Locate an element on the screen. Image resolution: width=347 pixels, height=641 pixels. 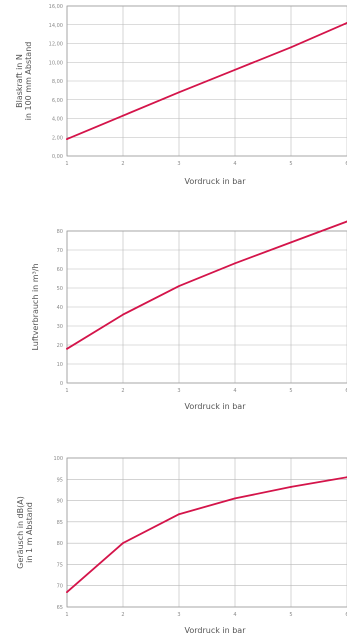
y-tick-label: 2,00 is located at coordinates (57, 138).